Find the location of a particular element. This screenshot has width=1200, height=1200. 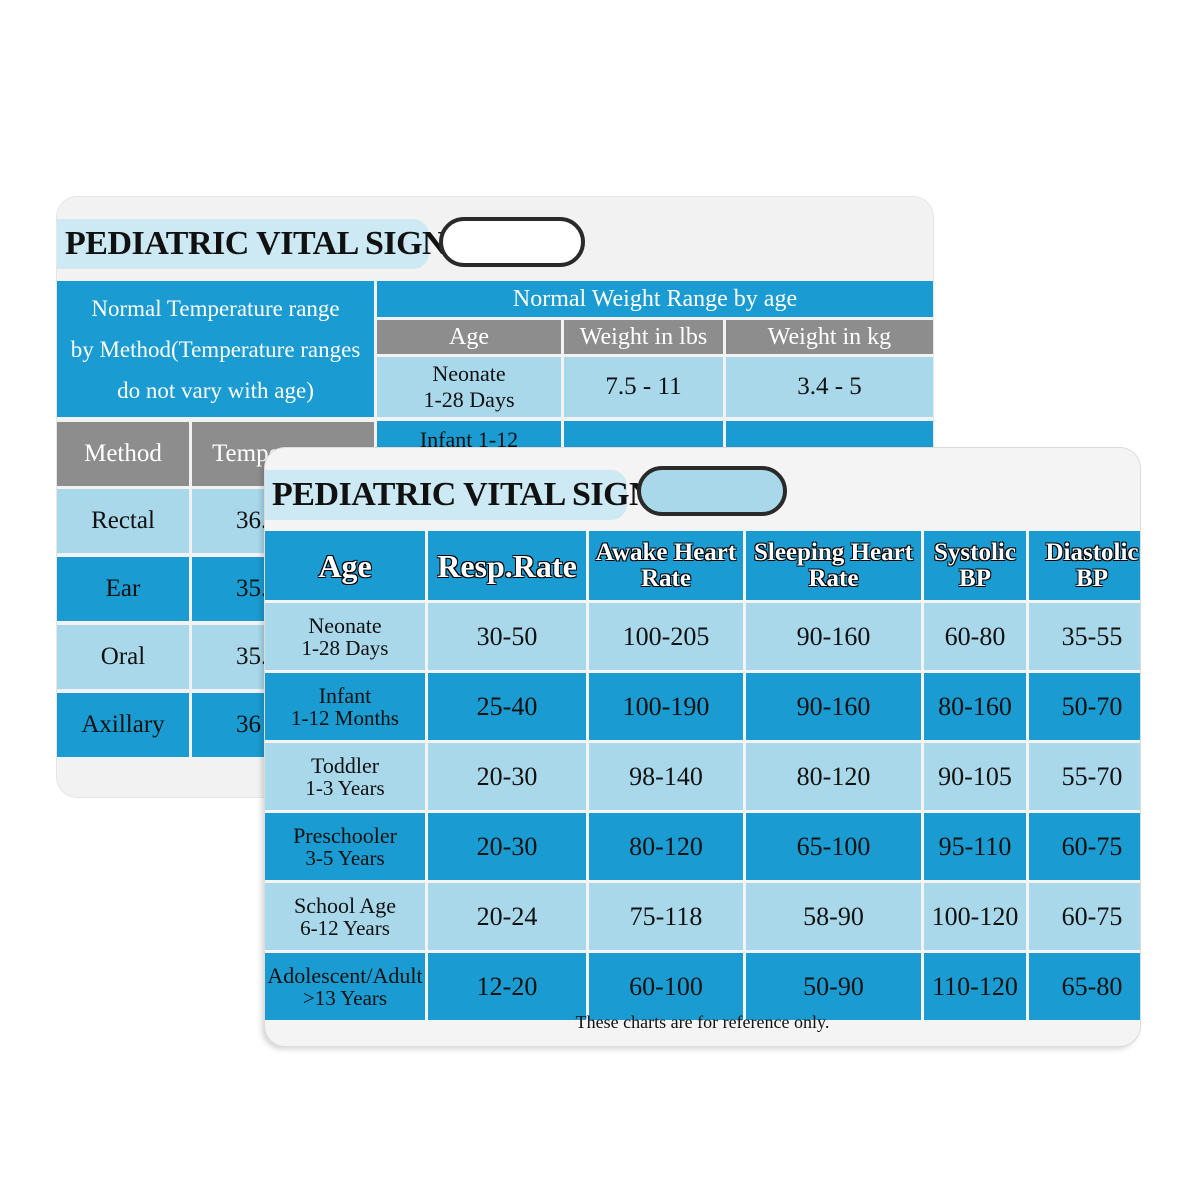

systolic-bp-value: 95-110 is located at coordinates (975, 846).